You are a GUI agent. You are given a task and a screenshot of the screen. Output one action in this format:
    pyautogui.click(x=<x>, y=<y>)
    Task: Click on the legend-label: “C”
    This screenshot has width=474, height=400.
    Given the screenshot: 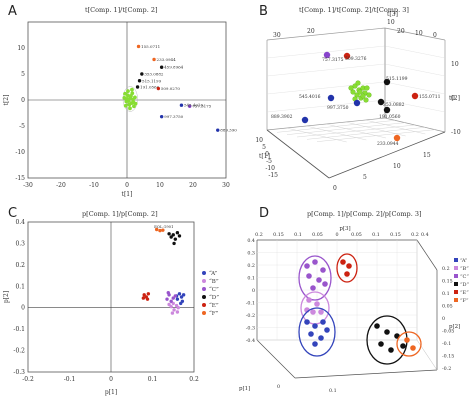 What is the action you would take?
    pyautogui.click(x=464, y=276)
    